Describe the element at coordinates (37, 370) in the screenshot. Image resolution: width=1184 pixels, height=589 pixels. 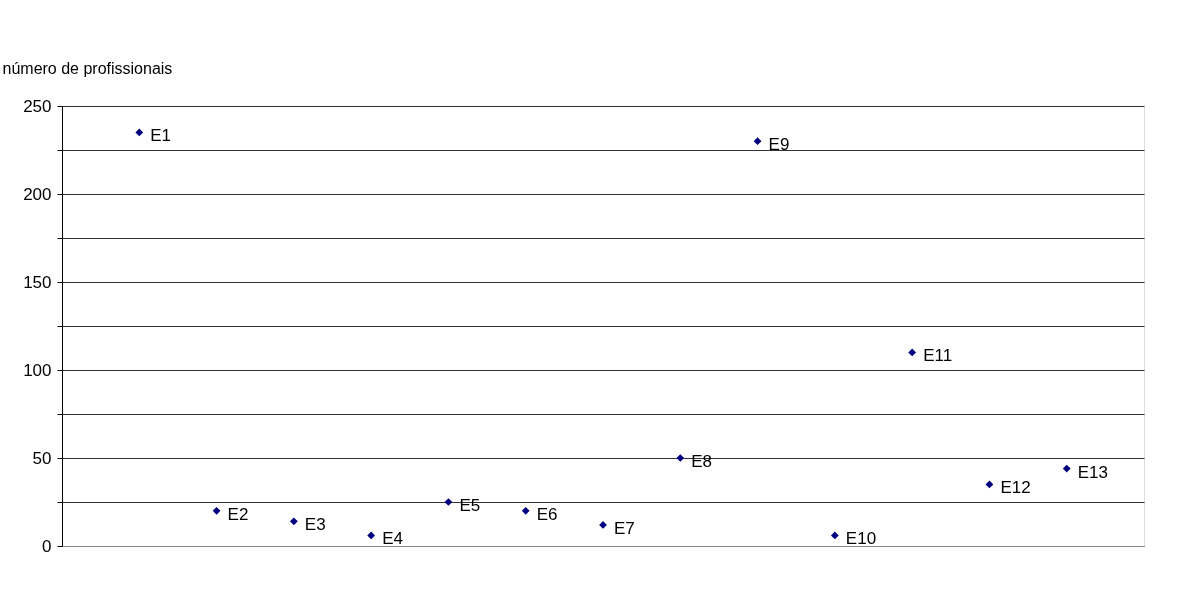
I see `y-tick-label: 100` at that location.